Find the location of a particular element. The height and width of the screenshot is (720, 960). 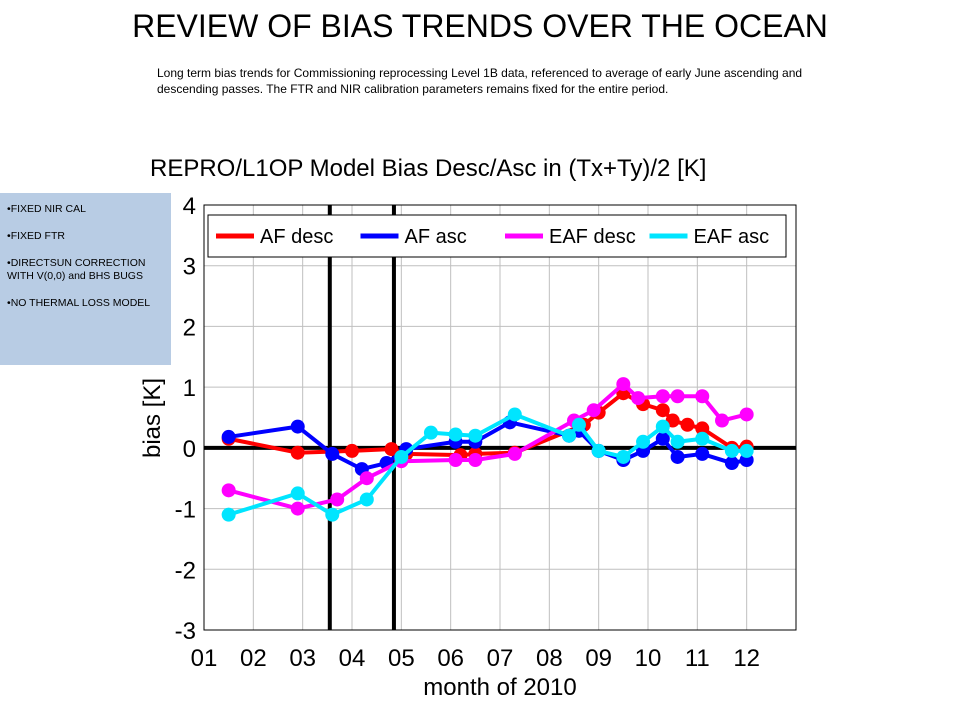

x-tick-label: 08 is located at coordinates (549, 658).